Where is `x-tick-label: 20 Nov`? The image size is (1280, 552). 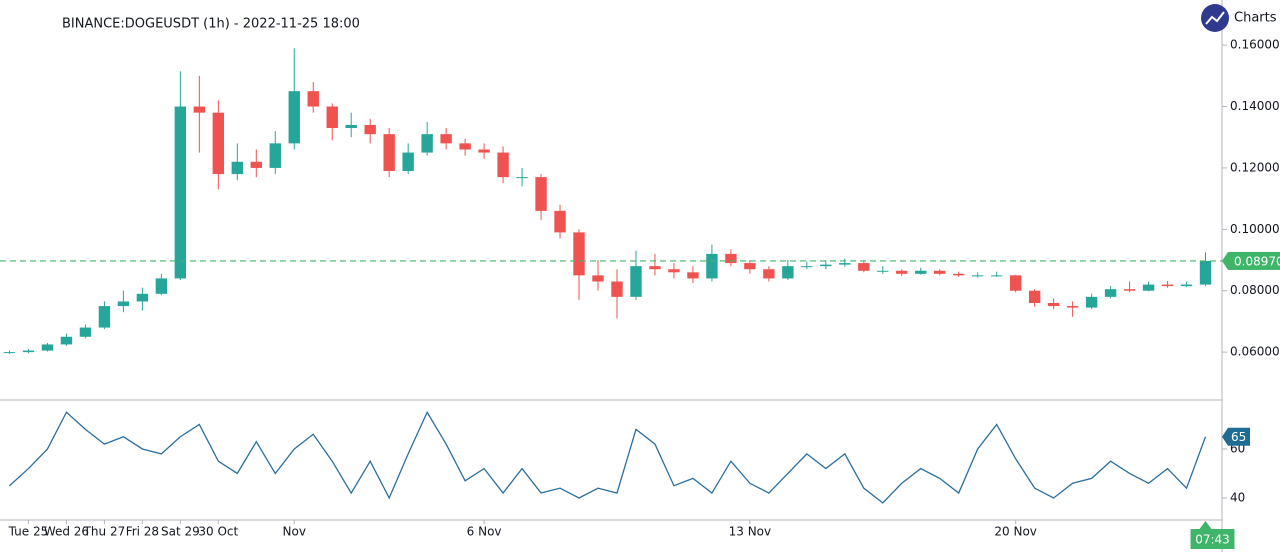
x-tick-label: 20 Nov is located at coordinates (1015, 532).